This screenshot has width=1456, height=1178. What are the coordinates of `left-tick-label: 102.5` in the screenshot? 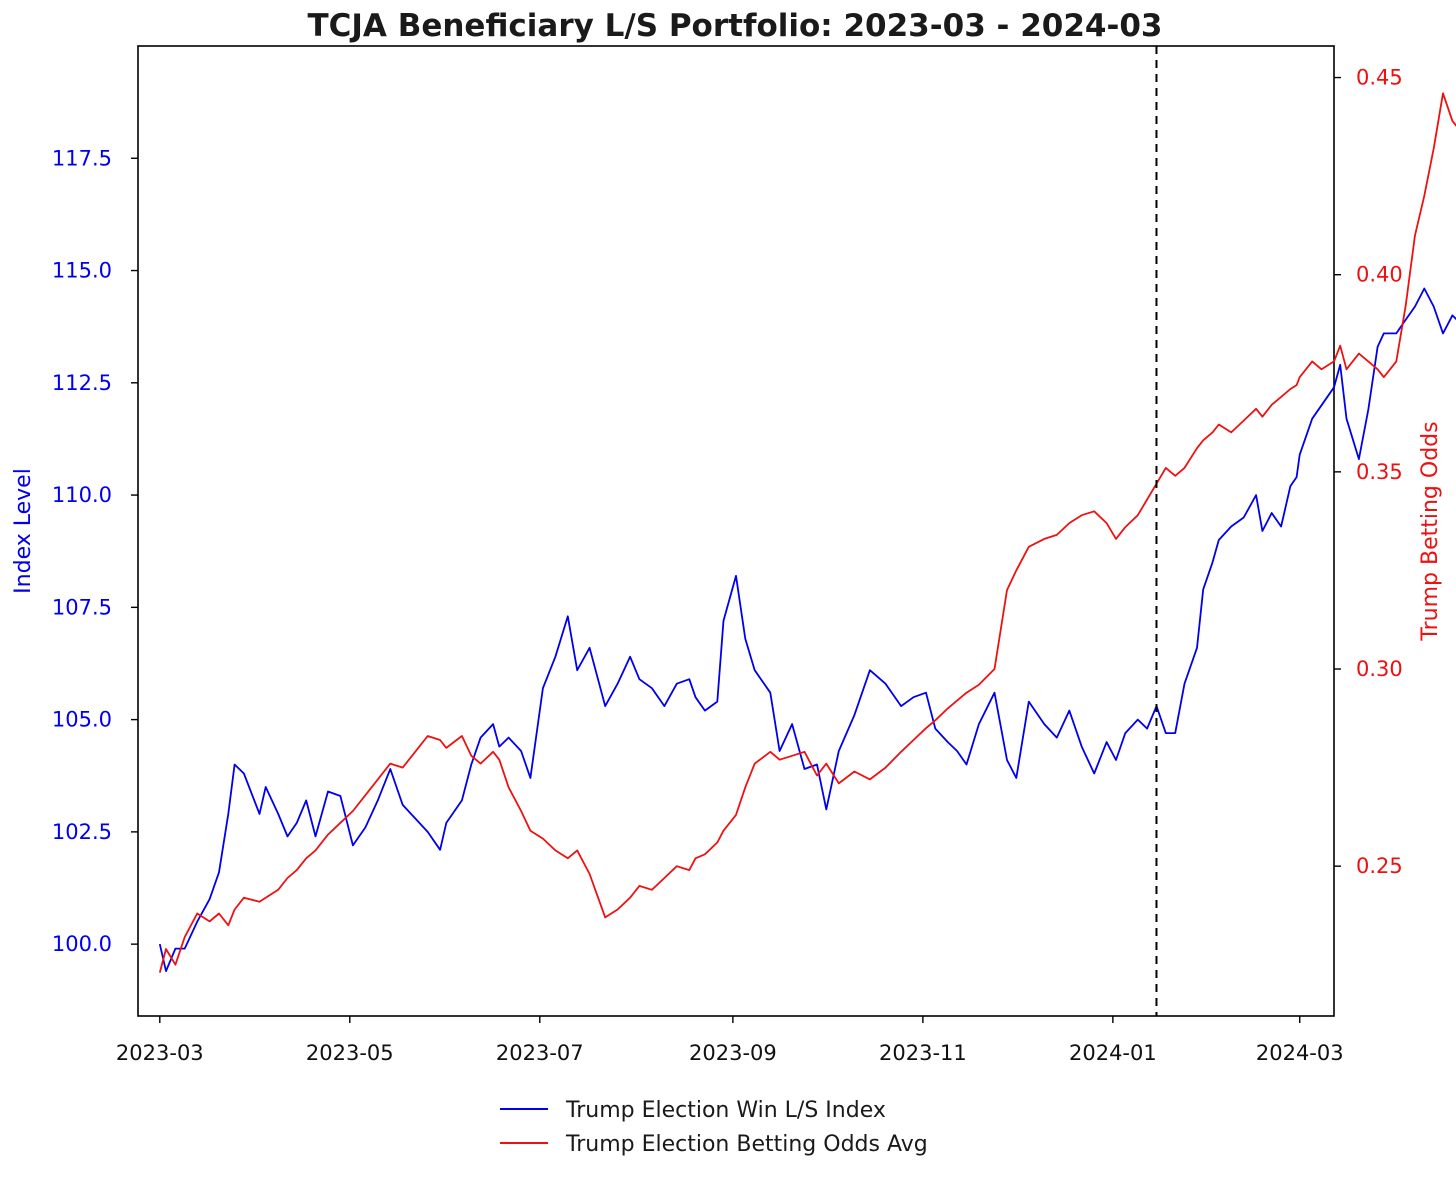 It's located at (82, 832).